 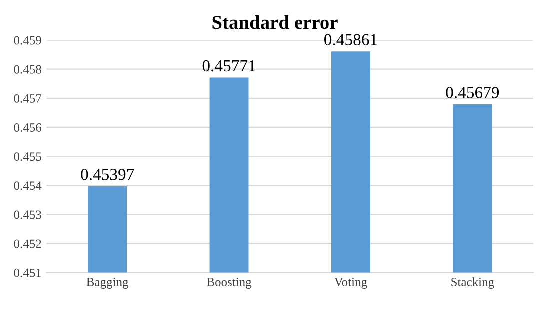 What do you see at coordinates (275, 23) in the screenshot?
I see `chart-title: Standard error` at bounding box center [275, 23].